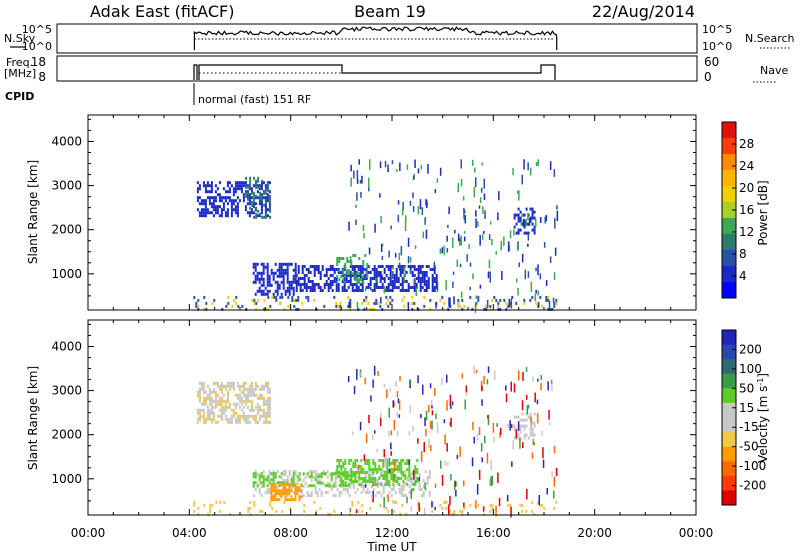  I want to click on noise-sky-line, so click(375, 38).